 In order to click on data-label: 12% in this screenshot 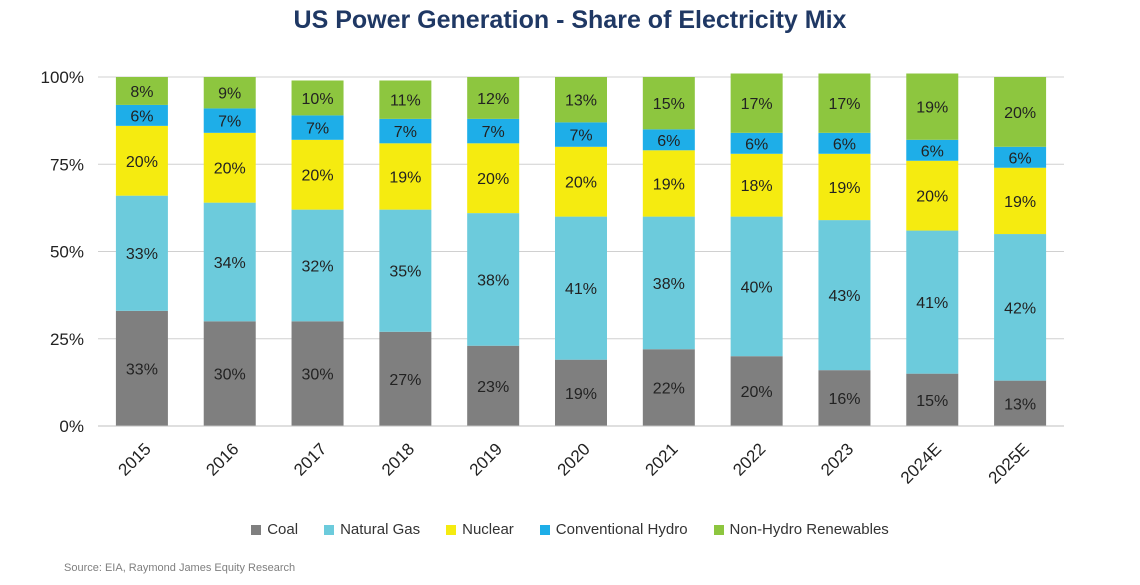, I will do `click(493, 99)`.